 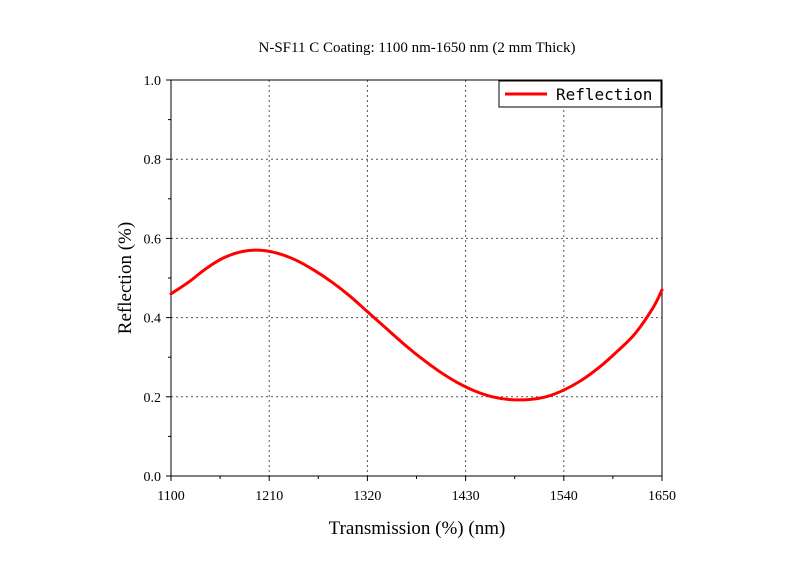 What do you see at coordinates (564, 496) in the screenshot?
I see `x-tick-label: 1540` at bounding box center [564, 496].